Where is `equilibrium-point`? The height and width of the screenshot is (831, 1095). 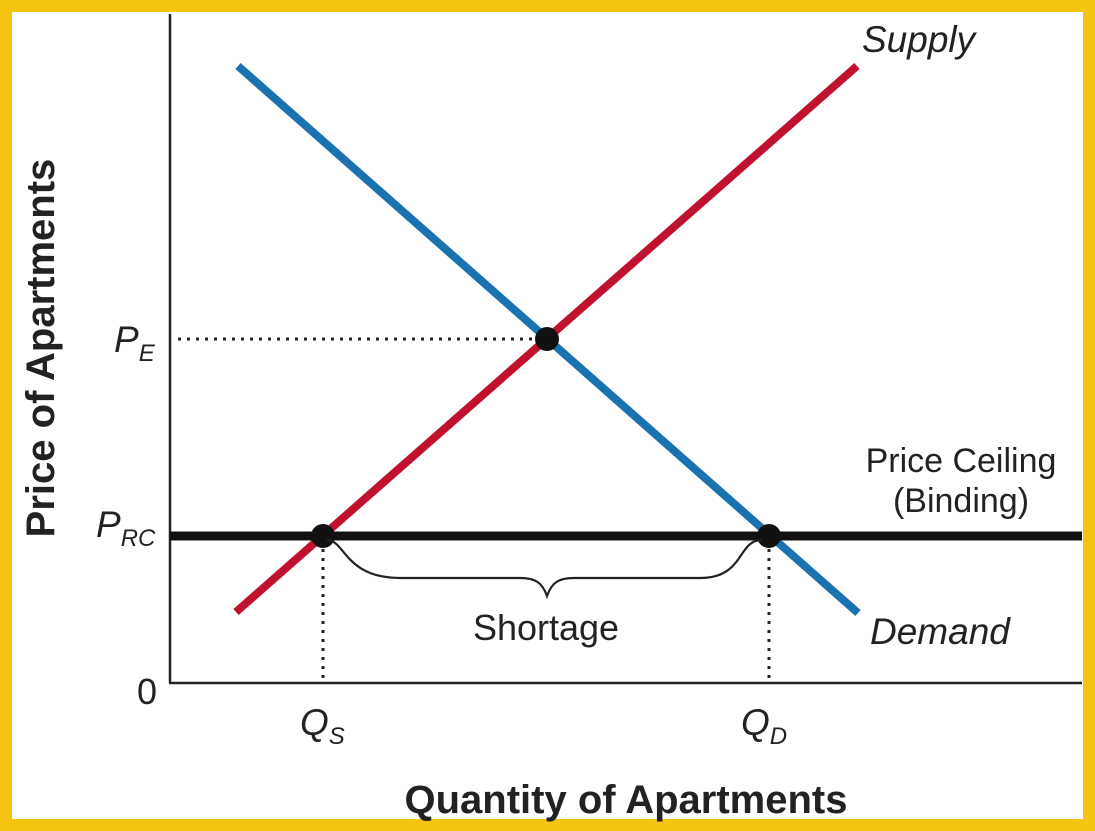
equilibrium-point is located at coordinates (547, 339).